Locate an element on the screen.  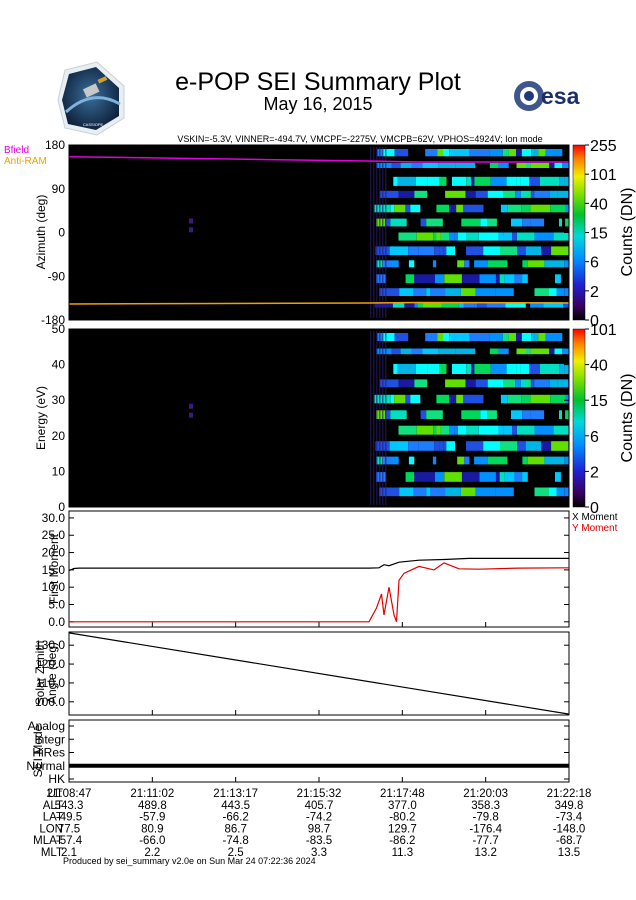
info-row-label: LAT is located at coordinates (53, 818).